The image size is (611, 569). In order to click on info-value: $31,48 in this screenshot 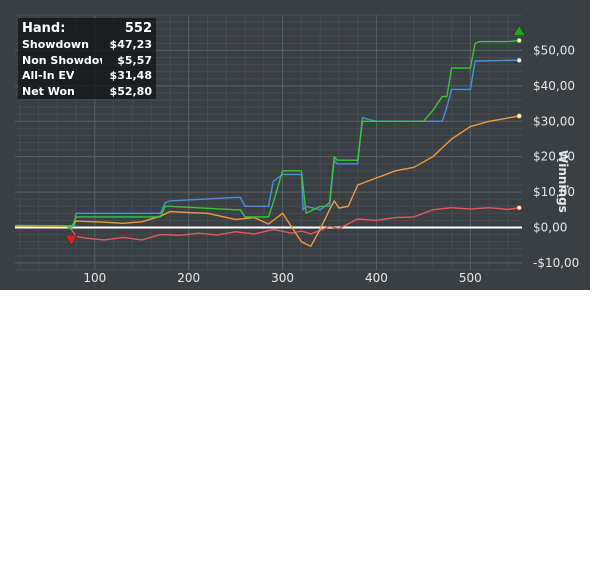, I will do `click(130, 75)`.